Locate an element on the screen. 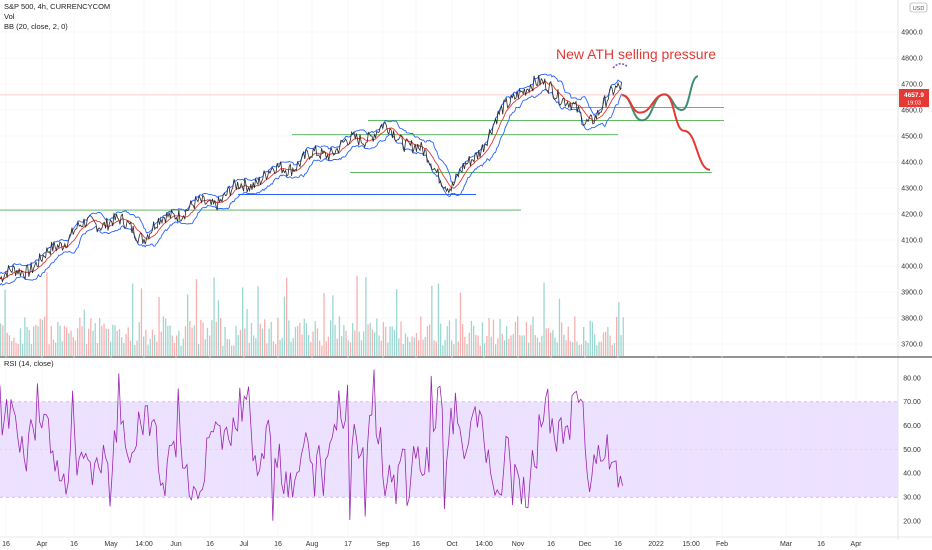  rsi-tick-label: 40.00 is located at coordinates (912, 474).